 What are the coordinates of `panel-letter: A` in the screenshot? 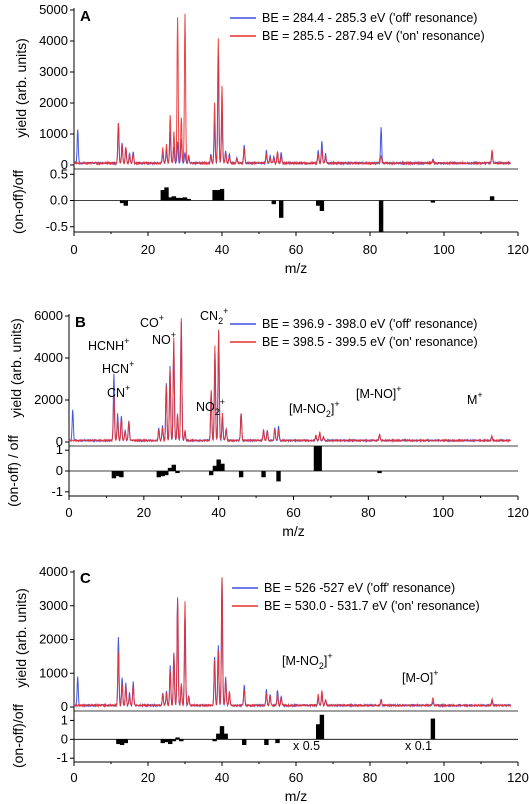 It's located at (85, 16).